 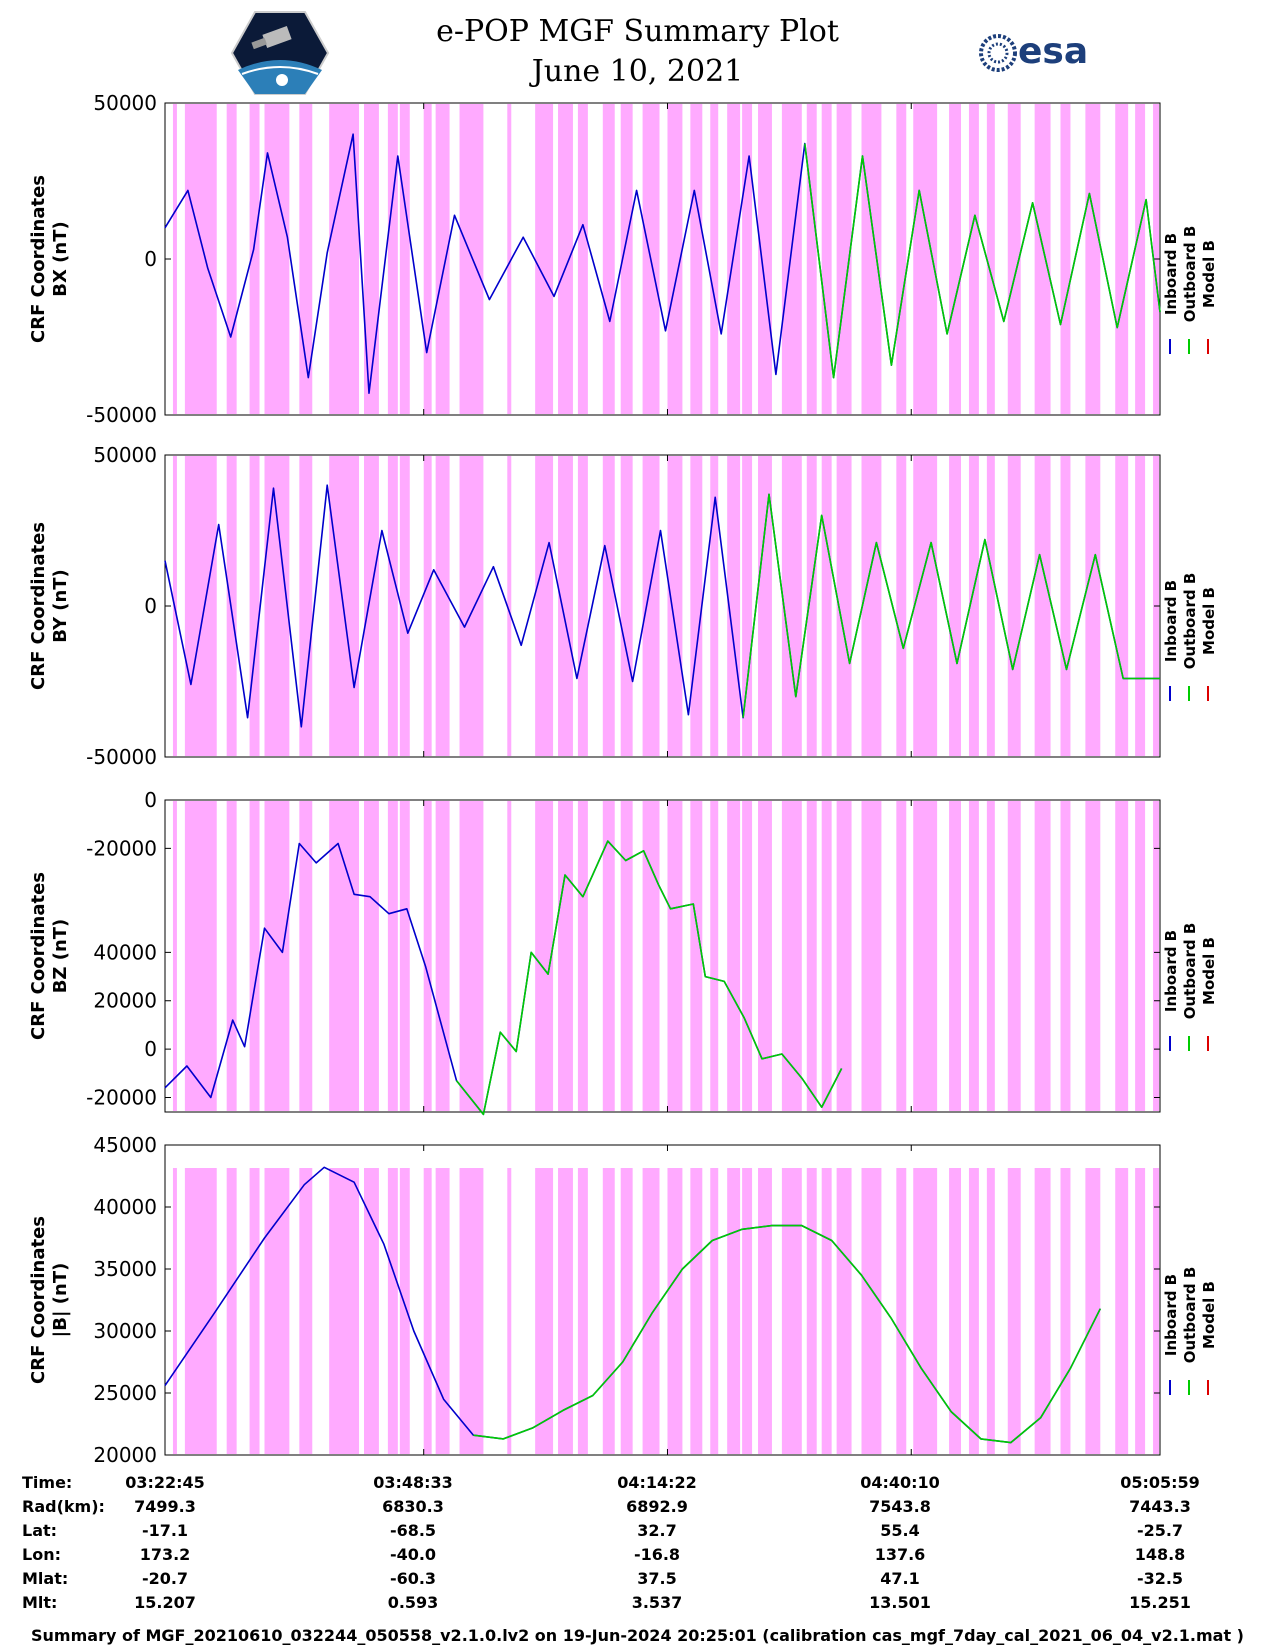 I want to click on table-cell: 05:05:59, so click(x=1160, y=1482).